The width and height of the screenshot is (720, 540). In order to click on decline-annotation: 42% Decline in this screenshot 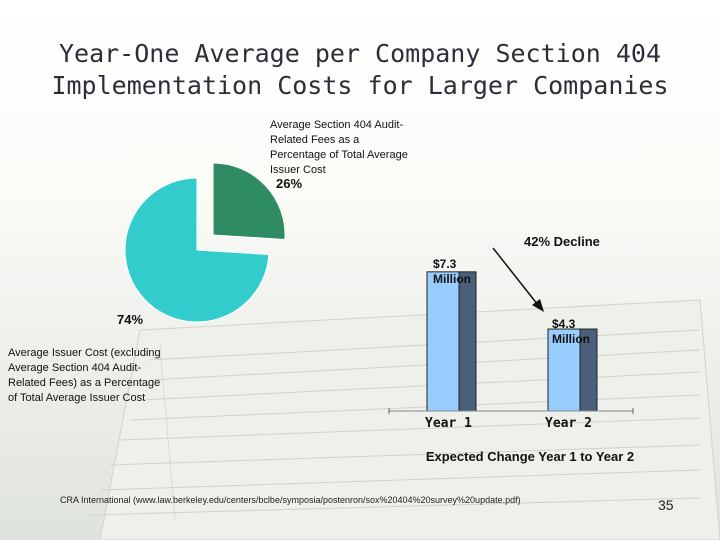, I will do `click(562, 241)`.